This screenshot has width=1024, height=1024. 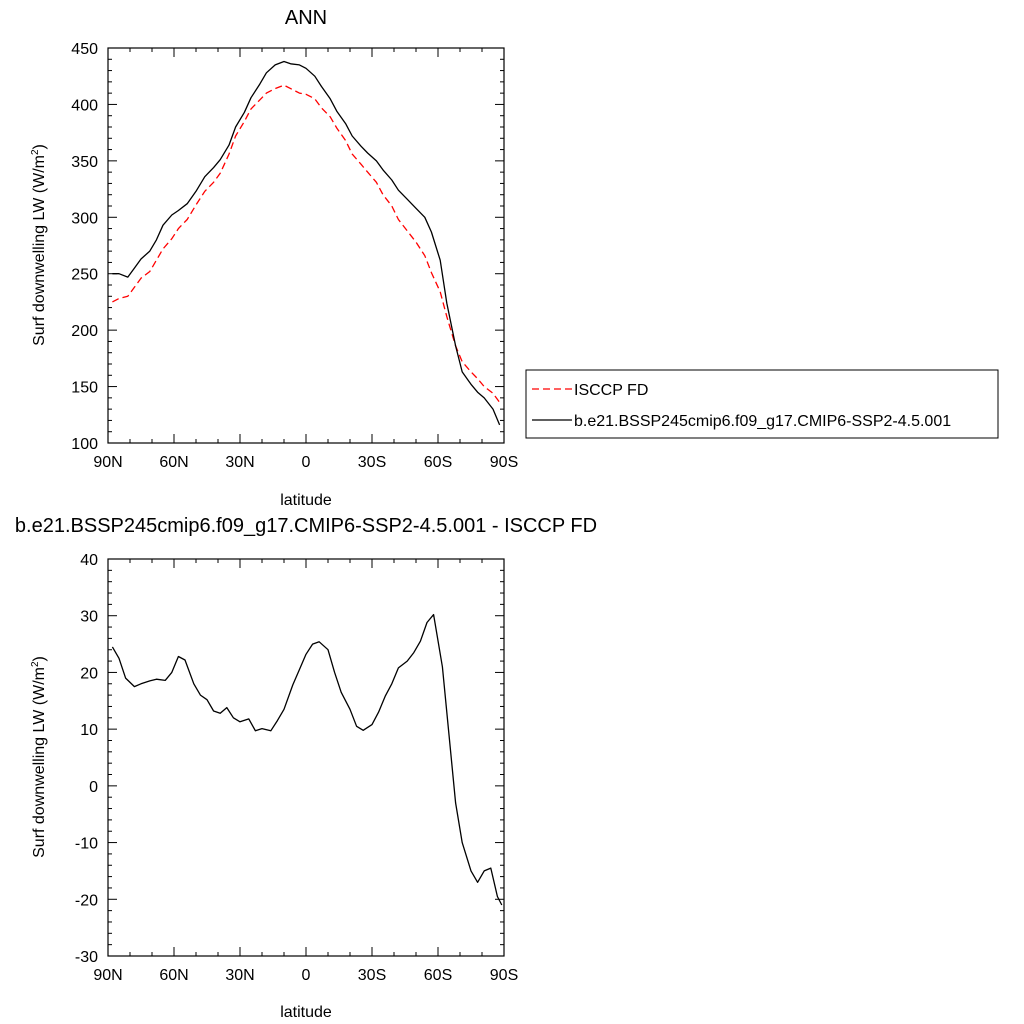 What do you see at coordinates (86, 844) in the screenshot?
I see `y-tick-label: -10` at bounding box center [86, 844].